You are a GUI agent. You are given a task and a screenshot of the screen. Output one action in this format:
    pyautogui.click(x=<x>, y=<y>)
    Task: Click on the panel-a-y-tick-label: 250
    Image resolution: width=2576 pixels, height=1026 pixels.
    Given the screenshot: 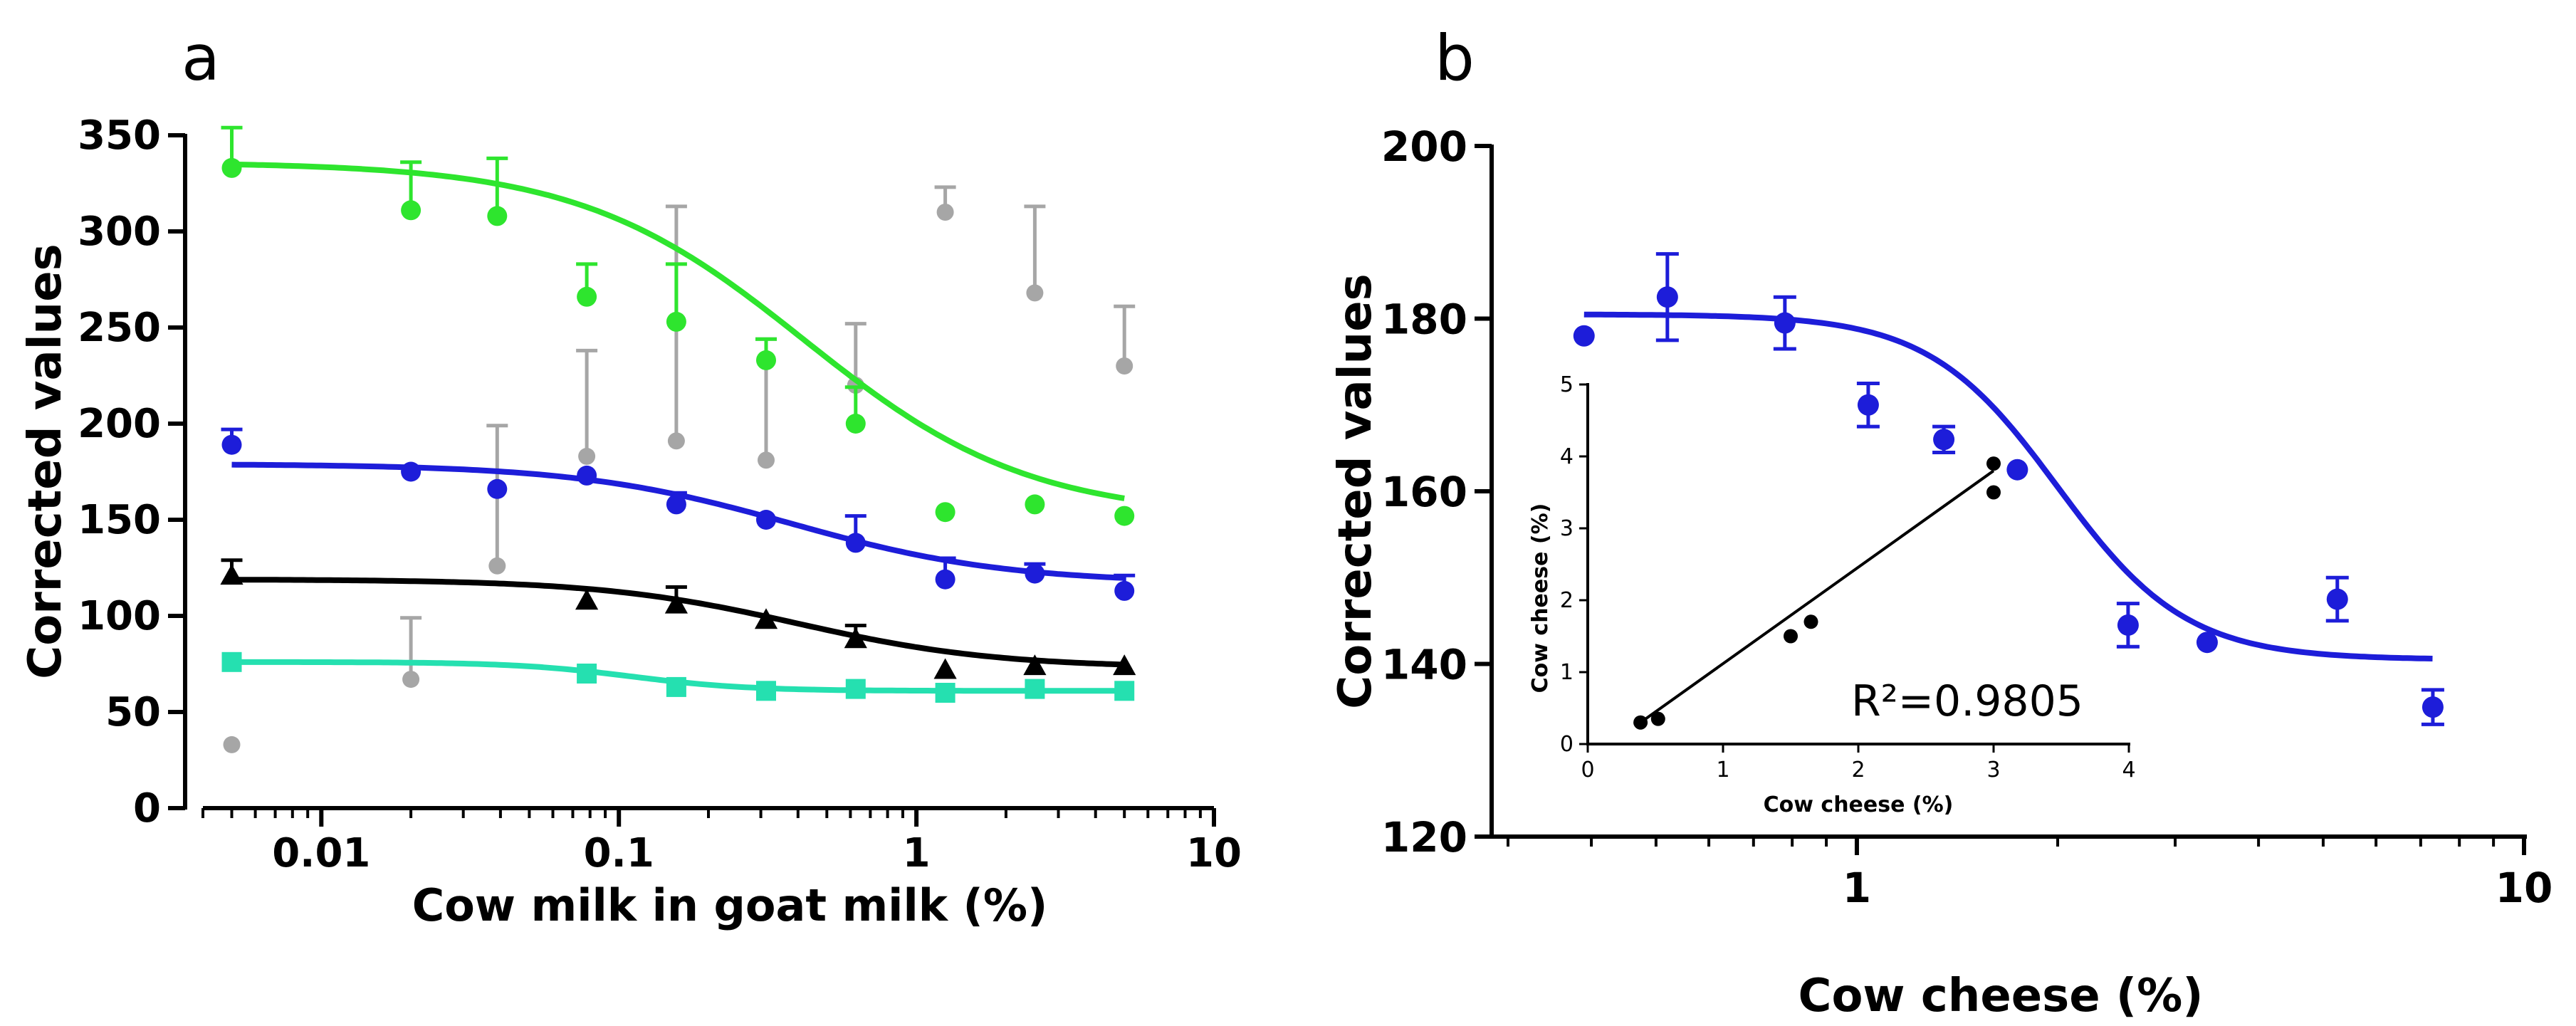 What is the action you would take?
    pyautogui.click(x=119, y=328)
    